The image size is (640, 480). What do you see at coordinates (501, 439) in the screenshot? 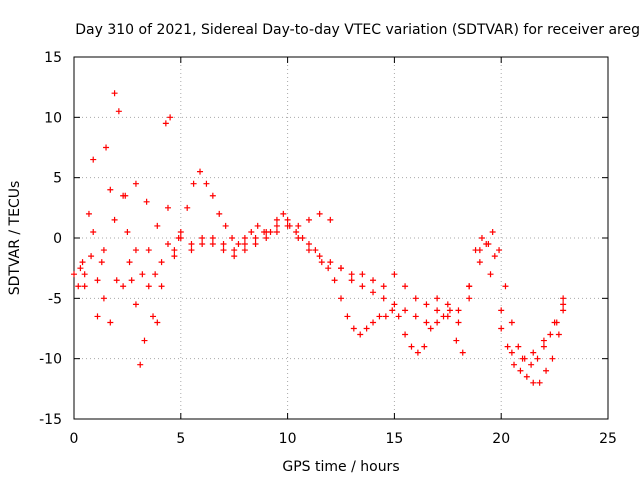
I see `x-tick-label: 20` at bounding box center [501, 439].